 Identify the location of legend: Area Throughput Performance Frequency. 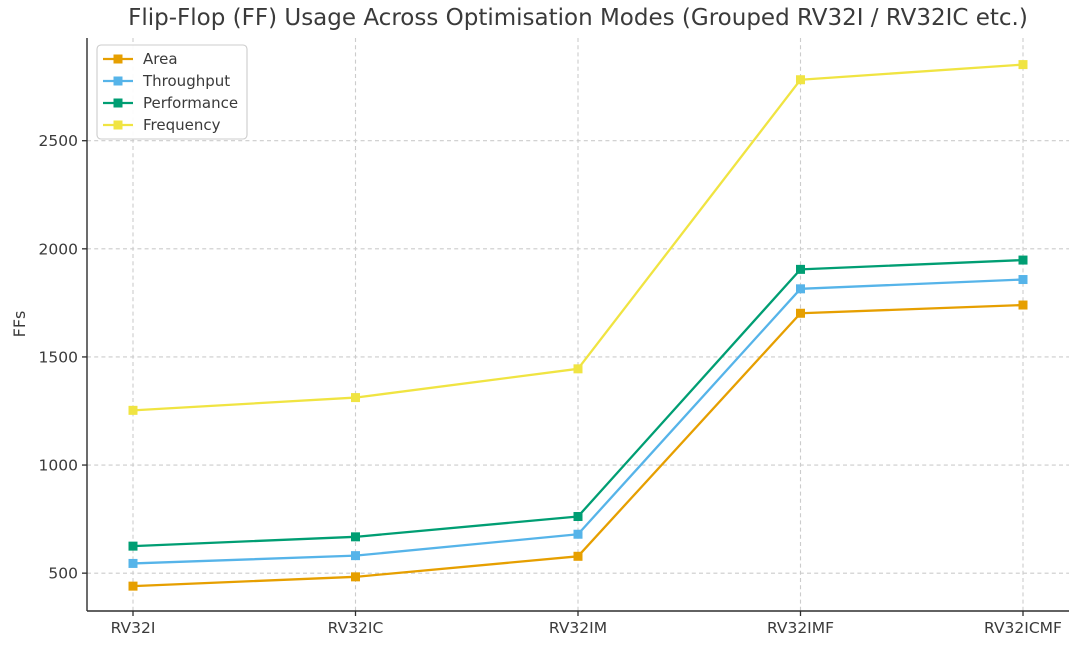
(172, 92).